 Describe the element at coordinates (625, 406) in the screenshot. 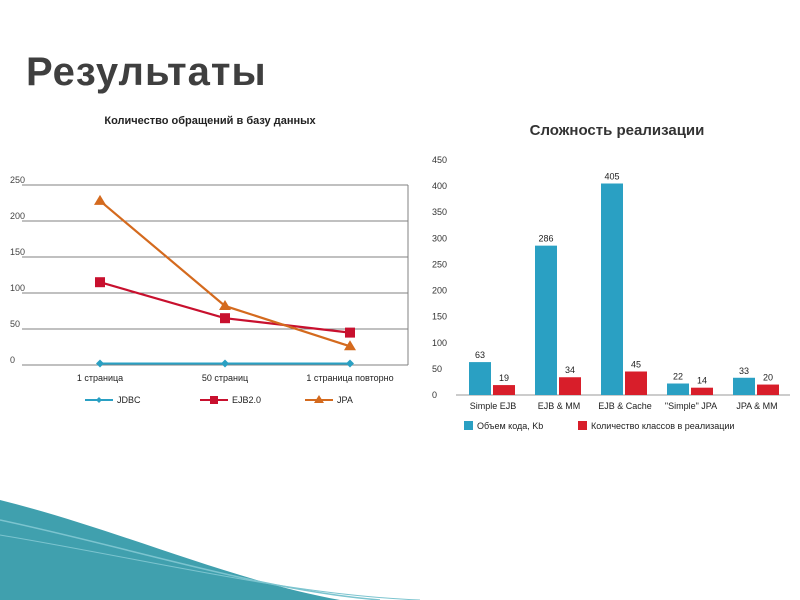

I see `x-tick-label: EJB & Cache` at that location.